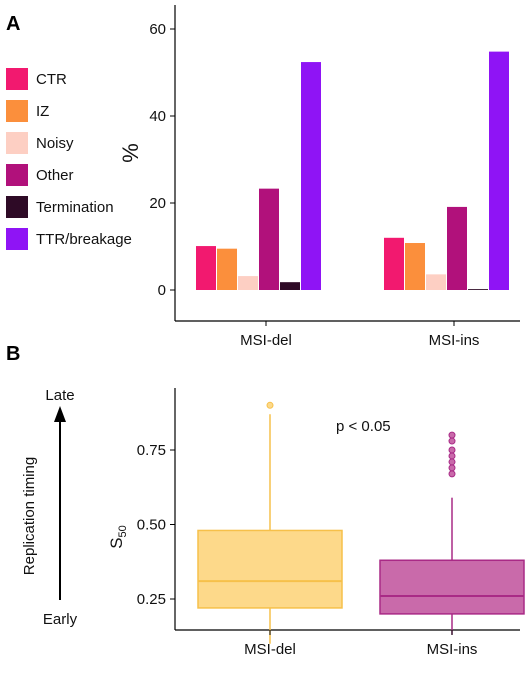 Image resolution: width=526 pixels, height=681 pixels. I want to click on outlier-msi-del, so click(270, 405).